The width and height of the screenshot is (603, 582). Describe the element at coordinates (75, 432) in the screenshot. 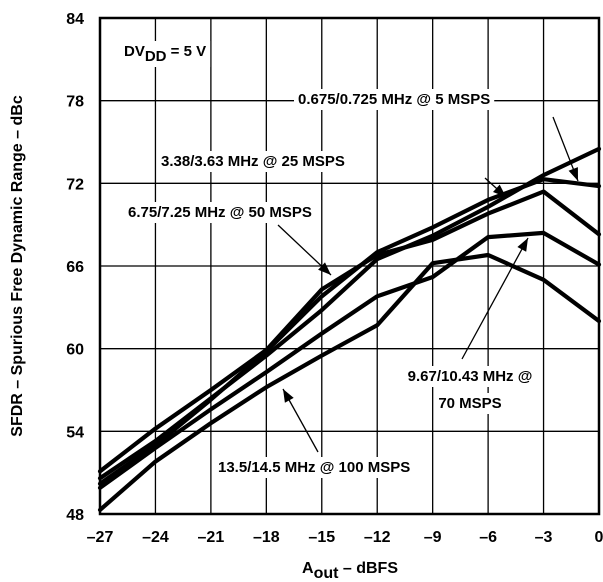

I see `y-tick-label: 54` at that location.